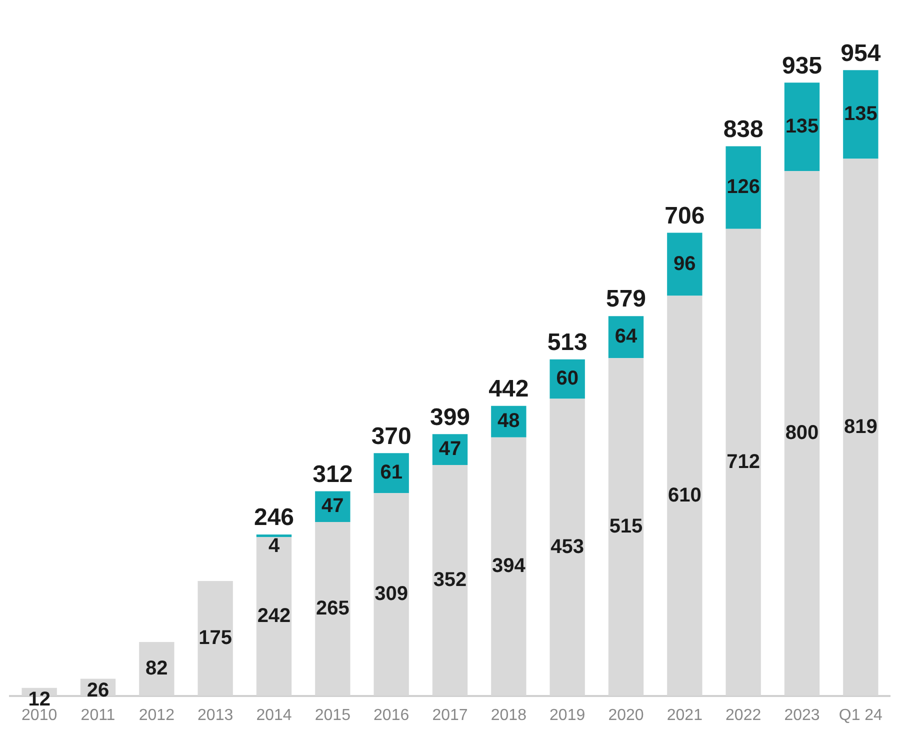 The image size is (900, 740). Describe the element at coordinates (450, 715) in the screenshot. I see `x-tick-label: 2017` at that location.